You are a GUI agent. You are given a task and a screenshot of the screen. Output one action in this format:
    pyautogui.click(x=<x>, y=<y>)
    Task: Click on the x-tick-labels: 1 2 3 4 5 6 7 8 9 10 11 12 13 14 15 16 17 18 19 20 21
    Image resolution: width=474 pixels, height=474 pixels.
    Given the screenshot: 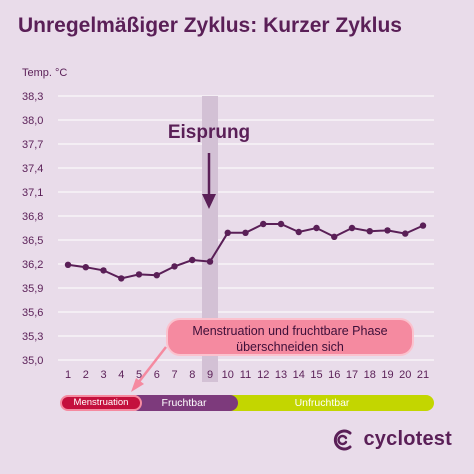 What is the action you would take?
    pyautogui.click(x=247, y=375)
    